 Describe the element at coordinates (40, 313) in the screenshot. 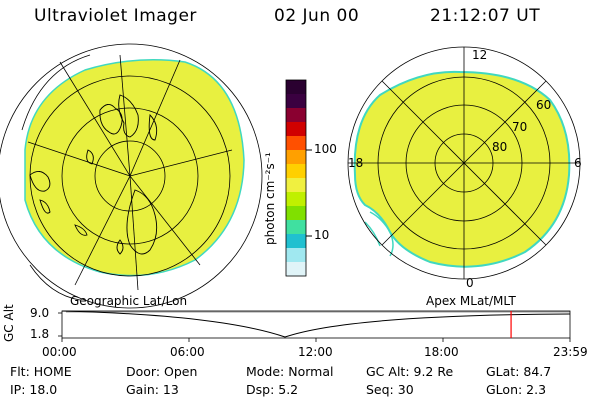

I see `timeline-ymax: 9.0` at that location.